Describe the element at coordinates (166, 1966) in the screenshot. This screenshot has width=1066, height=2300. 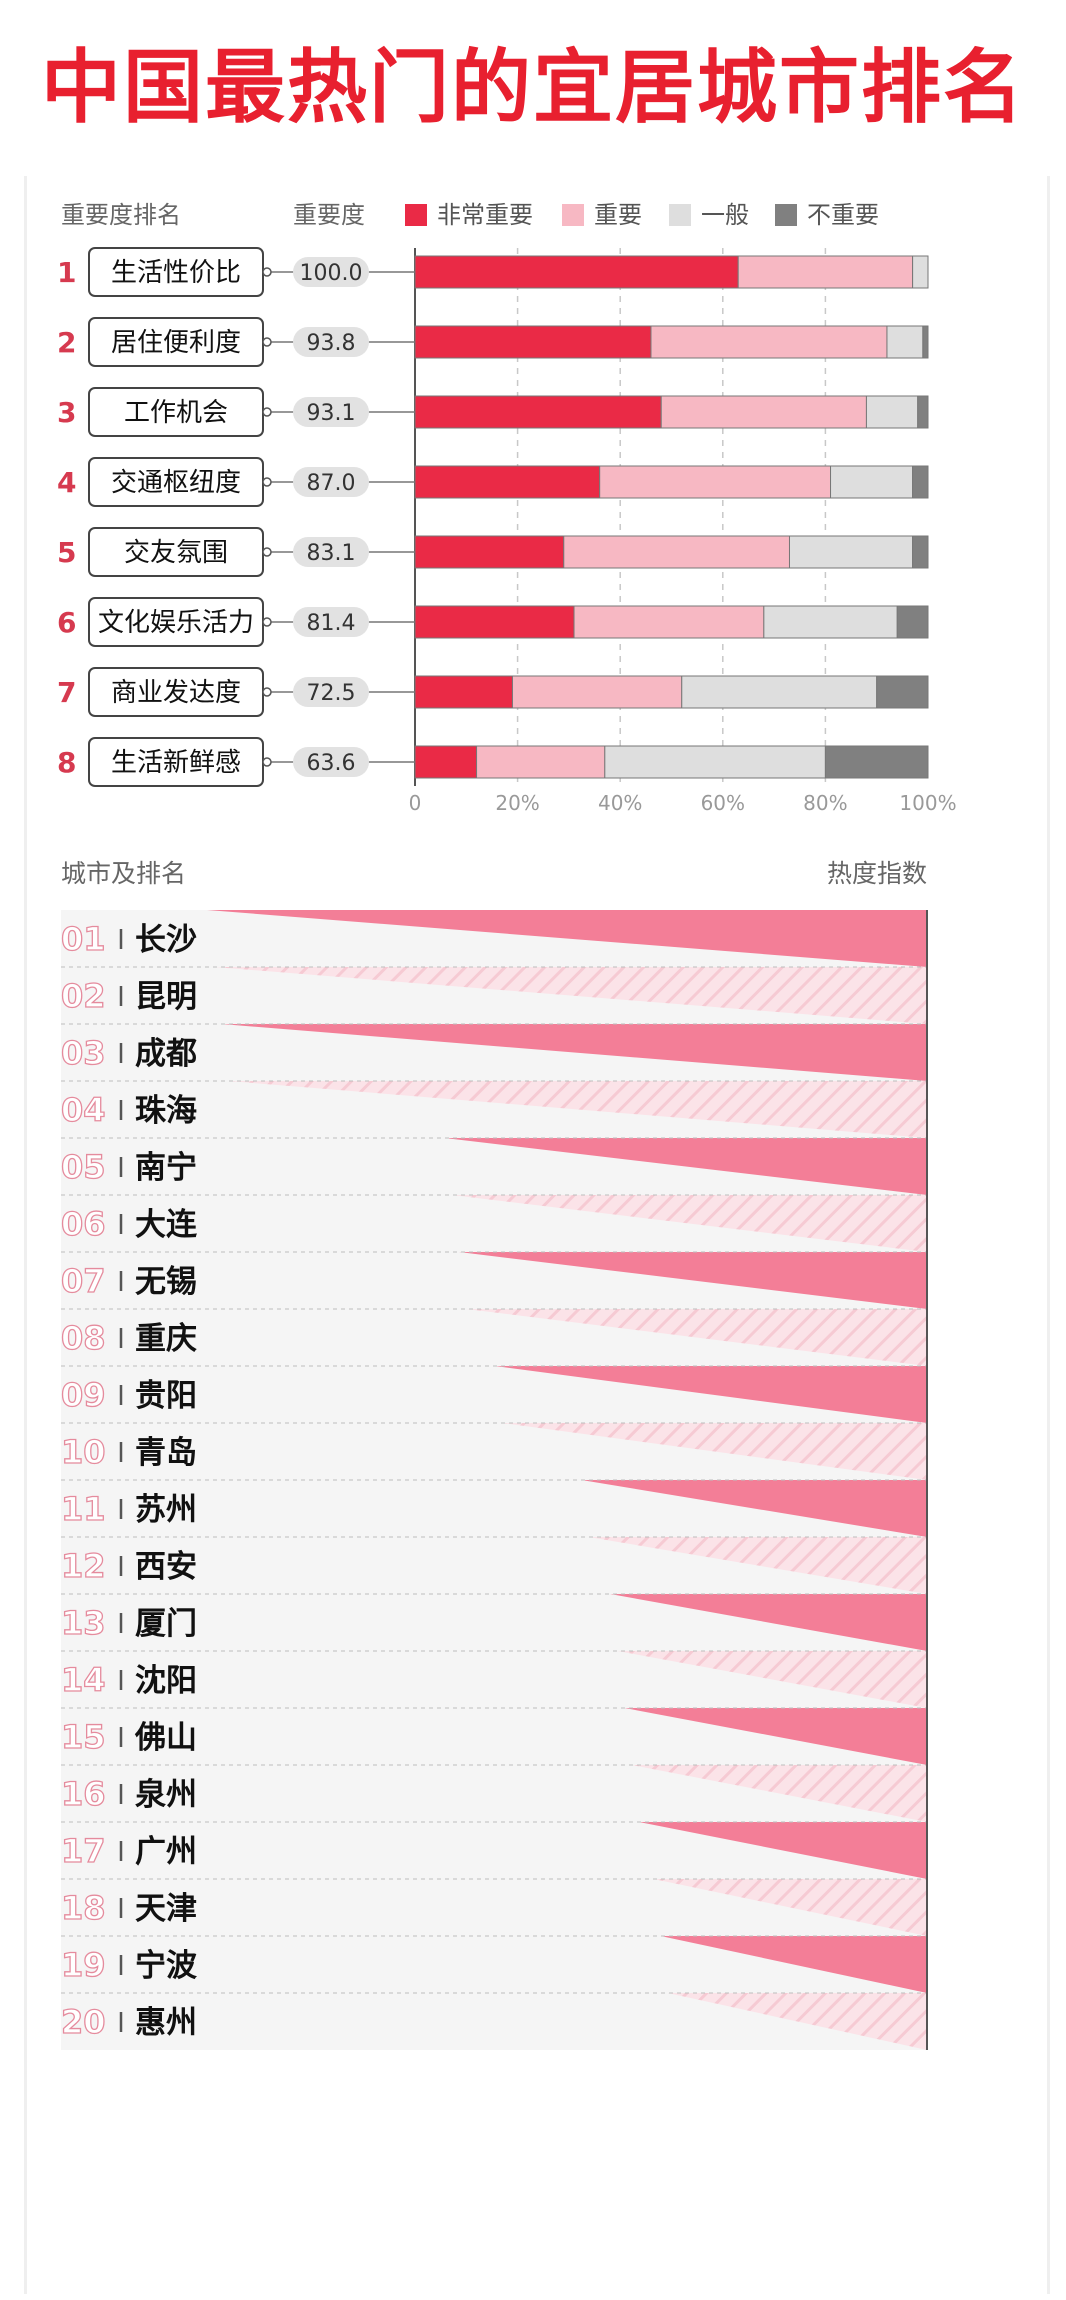
I see `city-label: 宁波` at that location.